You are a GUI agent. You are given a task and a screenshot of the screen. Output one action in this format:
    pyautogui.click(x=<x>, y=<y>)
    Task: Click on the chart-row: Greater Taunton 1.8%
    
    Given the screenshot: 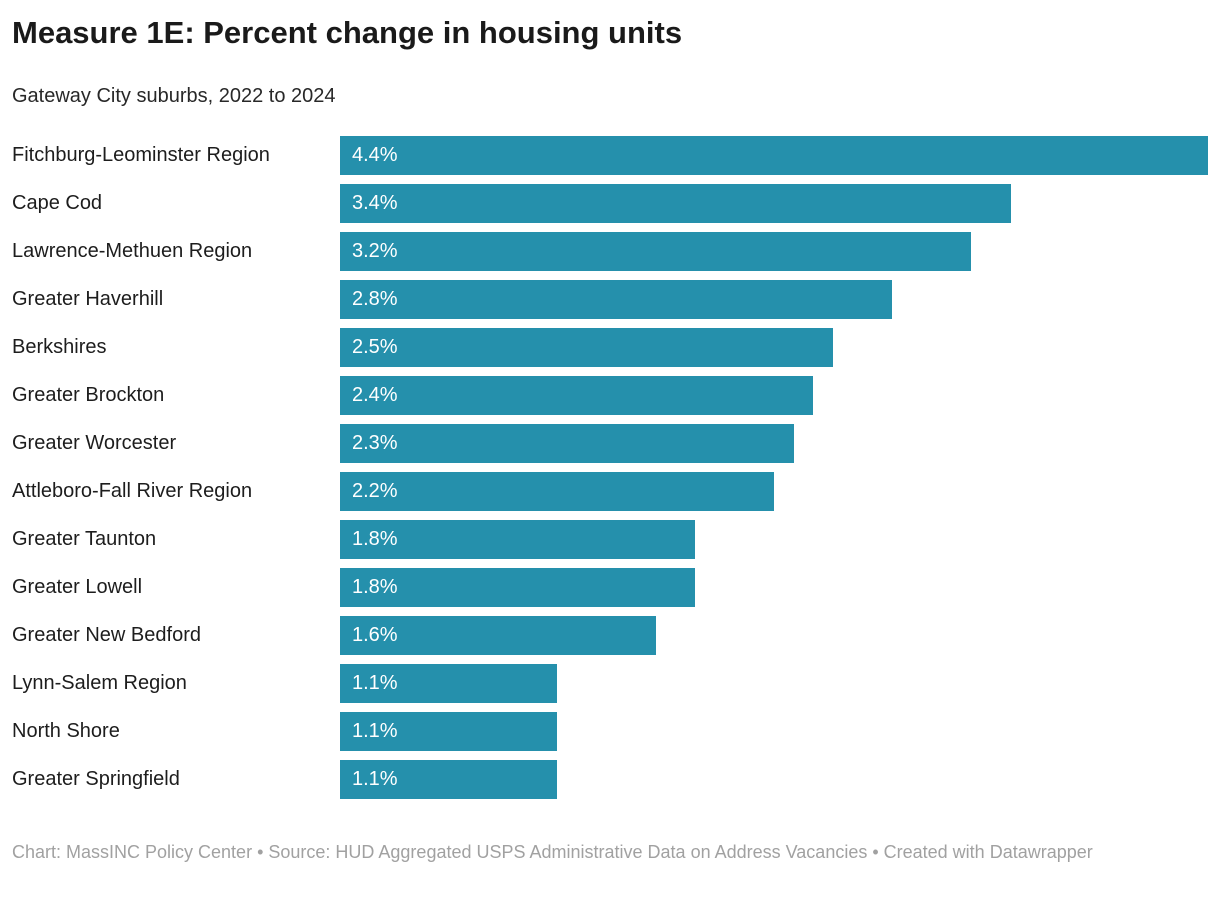 What is the action you would take?
    pyautogui.click(x=610, y=539)
    